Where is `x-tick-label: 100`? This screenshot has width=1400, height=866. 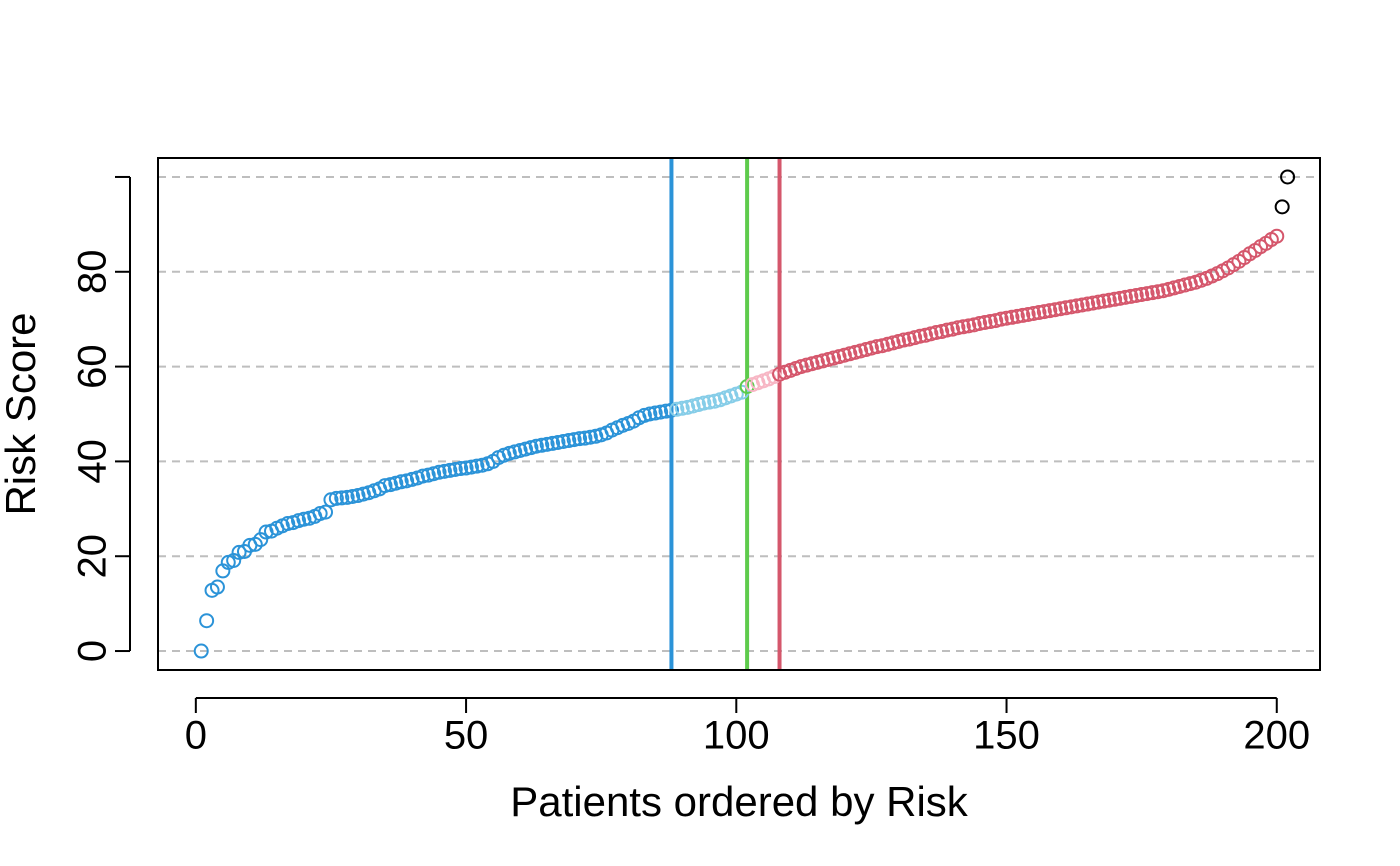
x-tick-label: 100 is located at coordinates (736, 736).